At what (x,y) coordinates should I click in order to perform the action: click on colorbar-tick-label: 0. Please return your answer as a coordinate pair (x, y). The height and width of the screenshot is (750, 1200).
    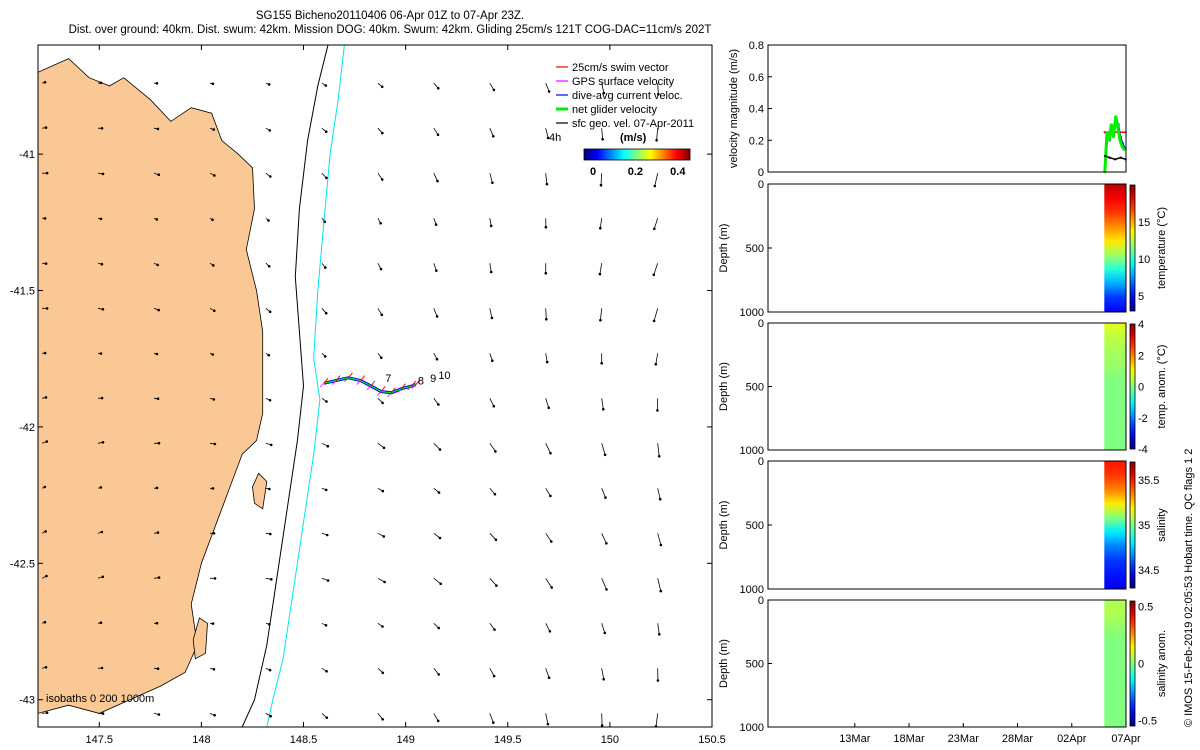
    Looking at the image, I should click on (593, 172).